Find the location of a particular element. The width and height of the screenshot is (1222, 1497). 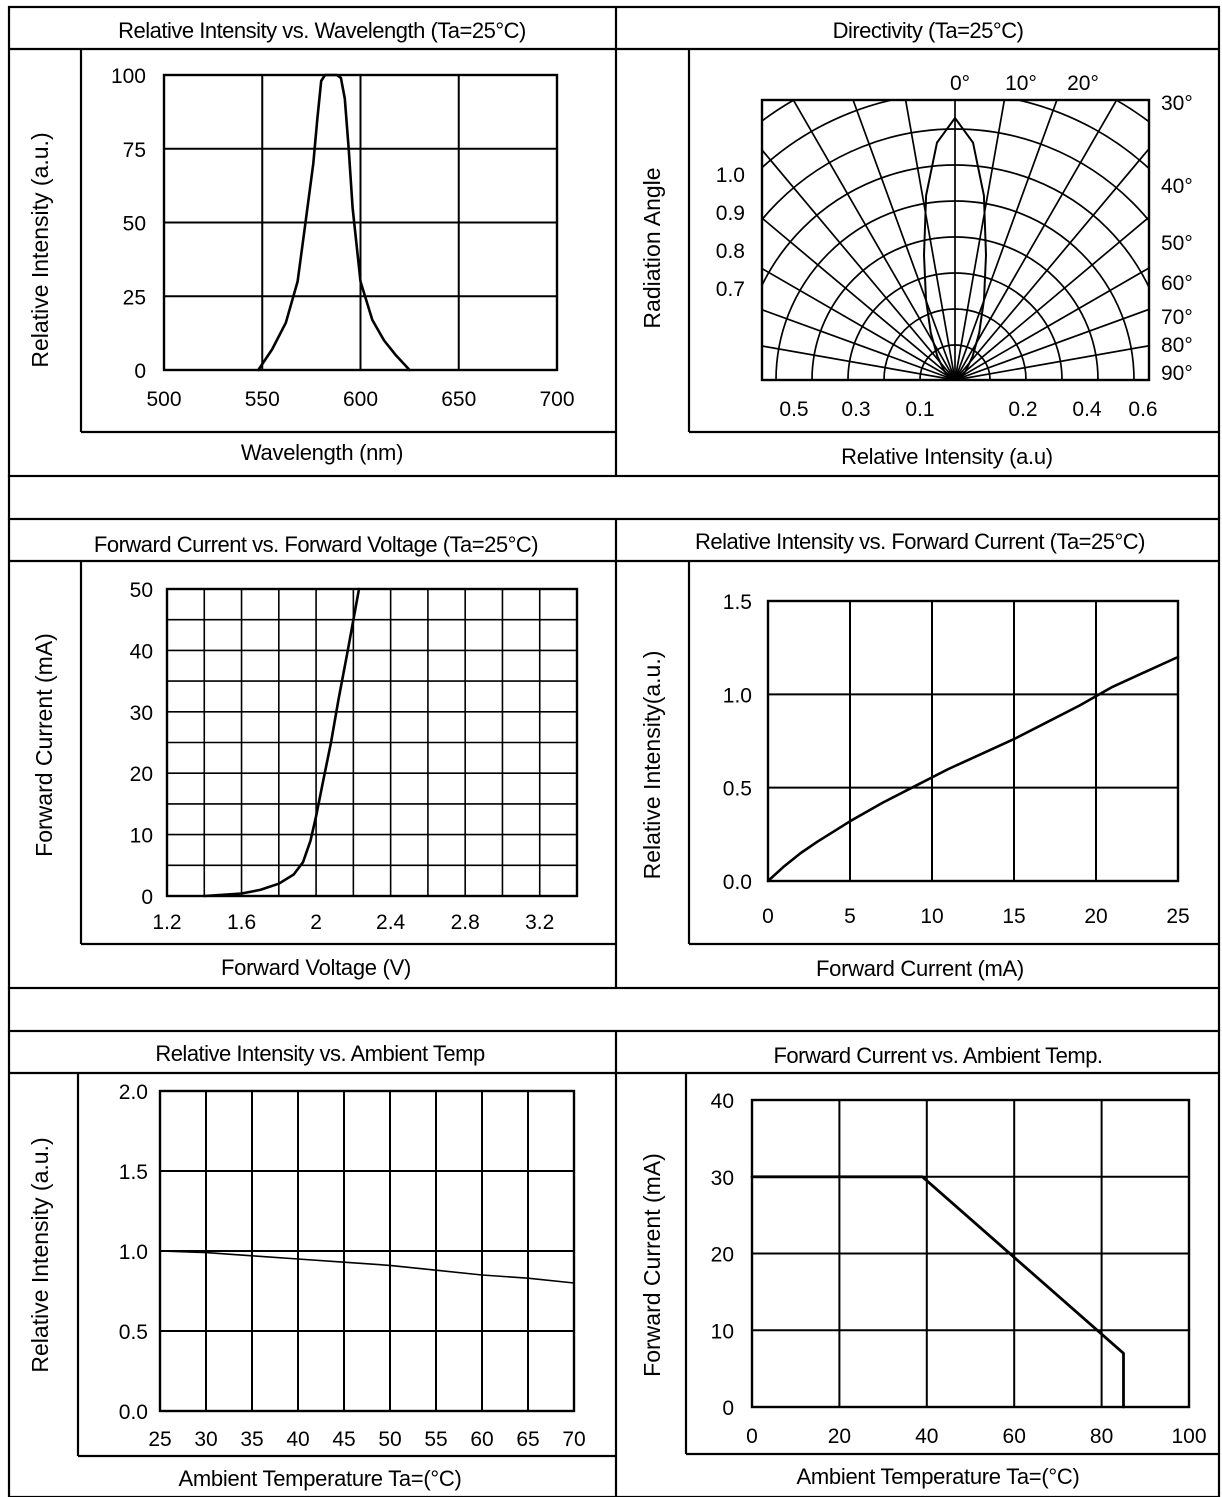

x-tick-label: 55 is located at coordinates (435, 1439).